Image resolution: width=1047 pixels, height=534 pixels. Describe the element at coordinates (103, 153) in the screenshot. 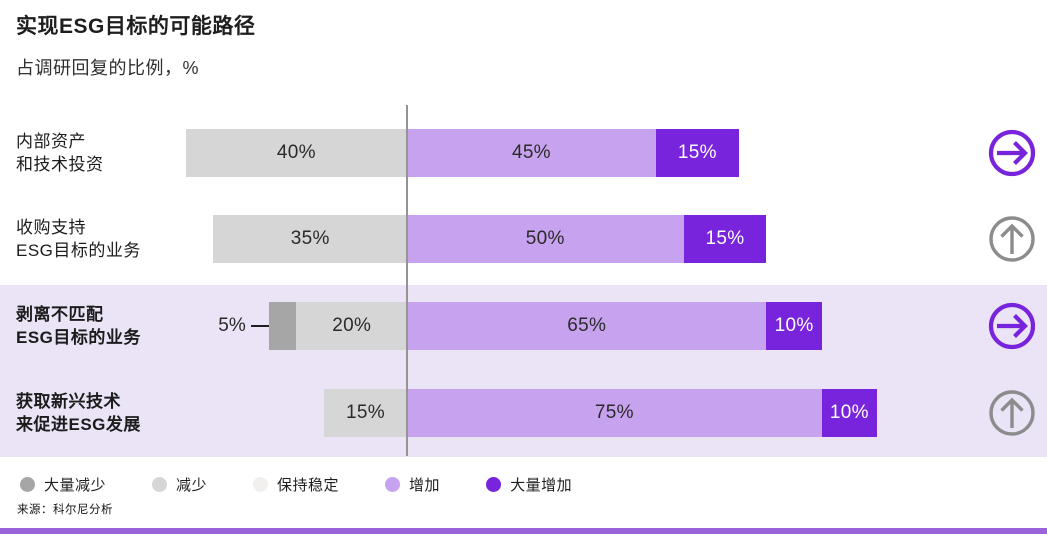

I see `row-label: 内部资产 和技术投资` at that location.